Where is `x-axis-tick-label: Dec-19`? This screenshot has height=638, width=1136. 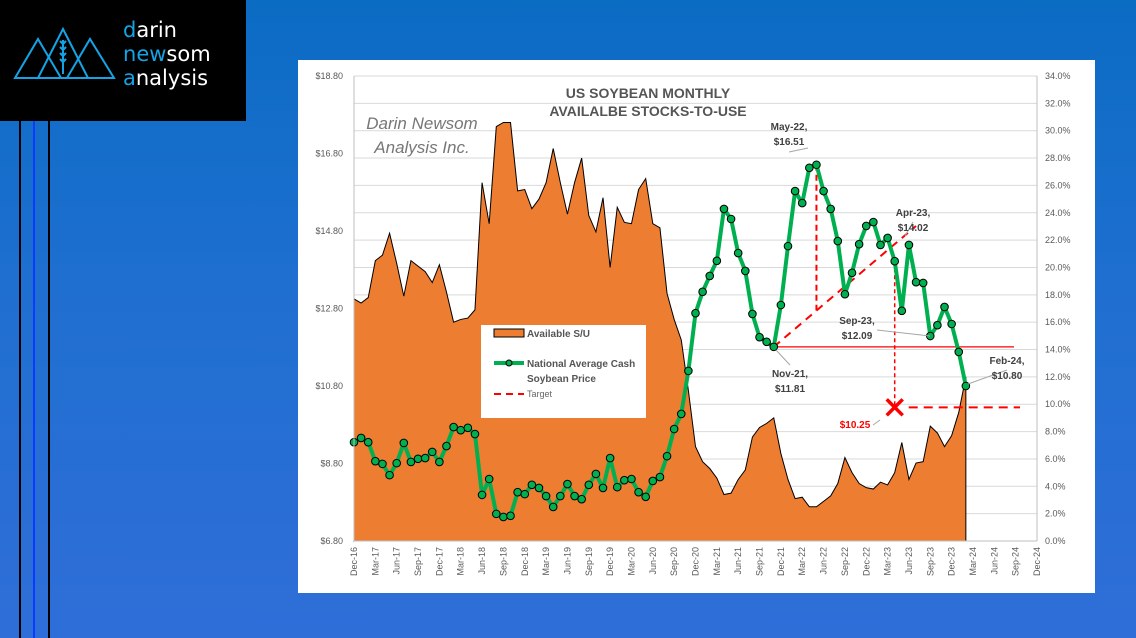
x-axis-tick-label: Dec-19 is located at coordinates (610, 561).